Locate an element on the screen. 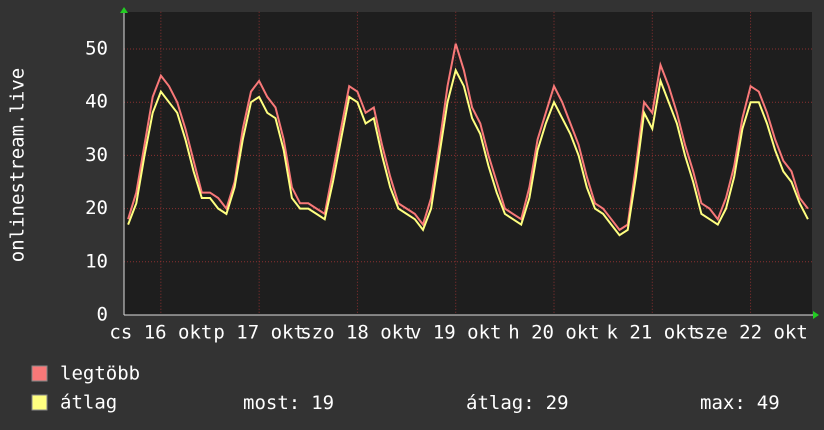 The image size is (824, 430). y-tick-label: 20 is located at coordinates (96, 208).